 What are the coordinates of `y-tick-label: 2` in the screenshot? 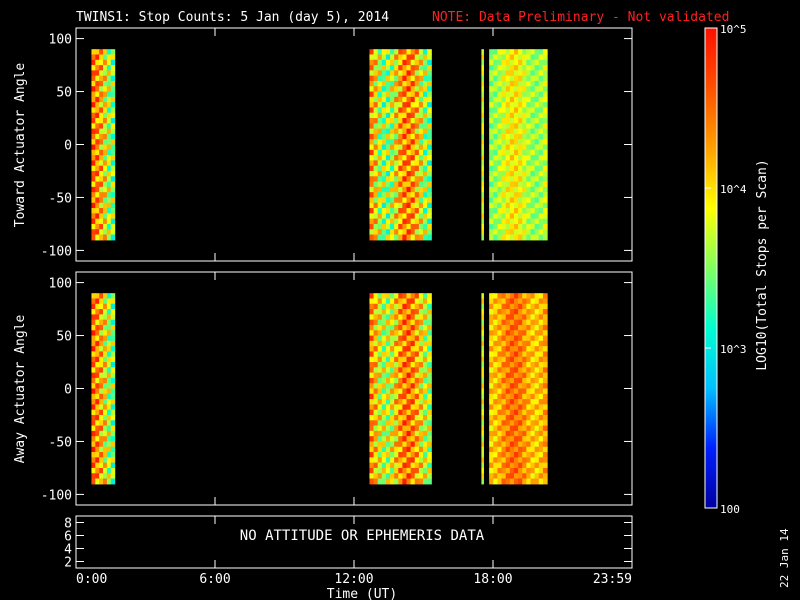 It's located at (68, 563).